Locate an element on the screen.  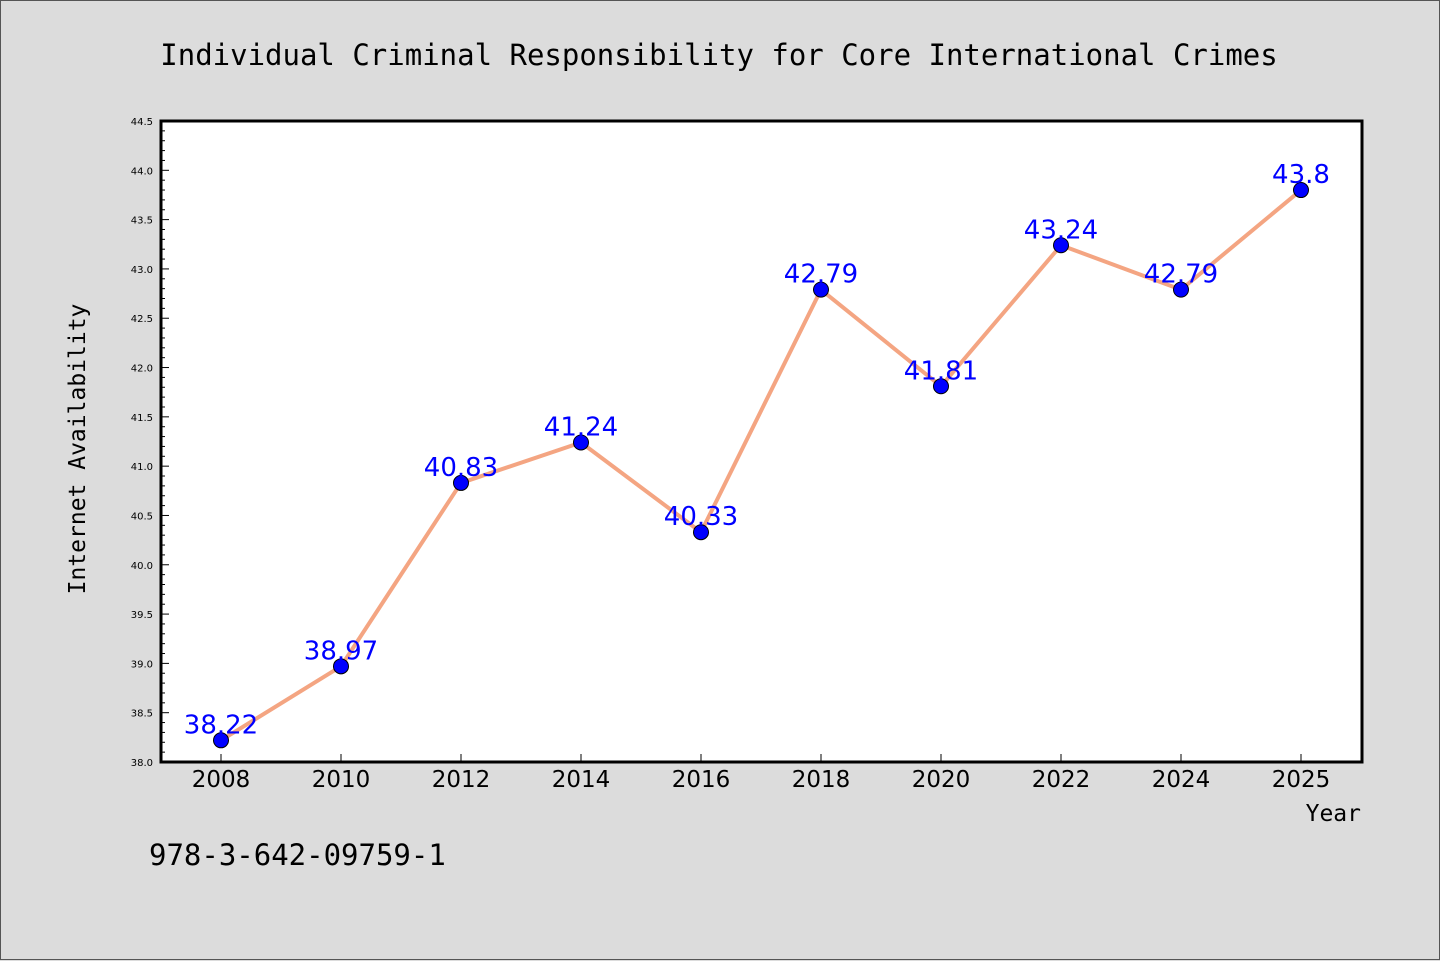
y-tick-label: 40.0 is located at coordinates (142, 566).